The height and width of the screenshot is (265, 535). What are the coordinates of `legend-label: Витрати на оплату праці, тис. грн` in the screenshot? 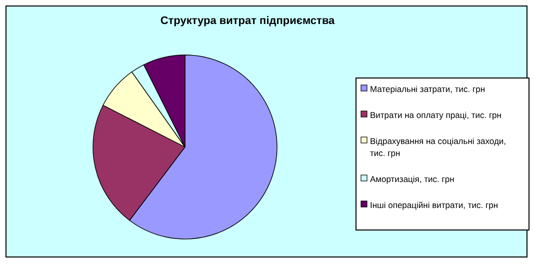 It's located at (436, 115).